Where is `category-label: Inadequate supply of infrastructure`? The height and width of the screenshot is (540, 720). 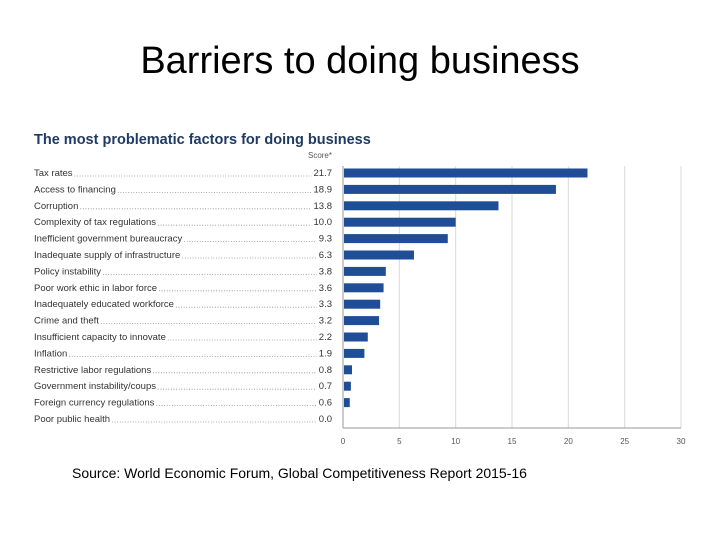
category-label: Inadequate supply of infrastructure is located at coordinates (107, 255).